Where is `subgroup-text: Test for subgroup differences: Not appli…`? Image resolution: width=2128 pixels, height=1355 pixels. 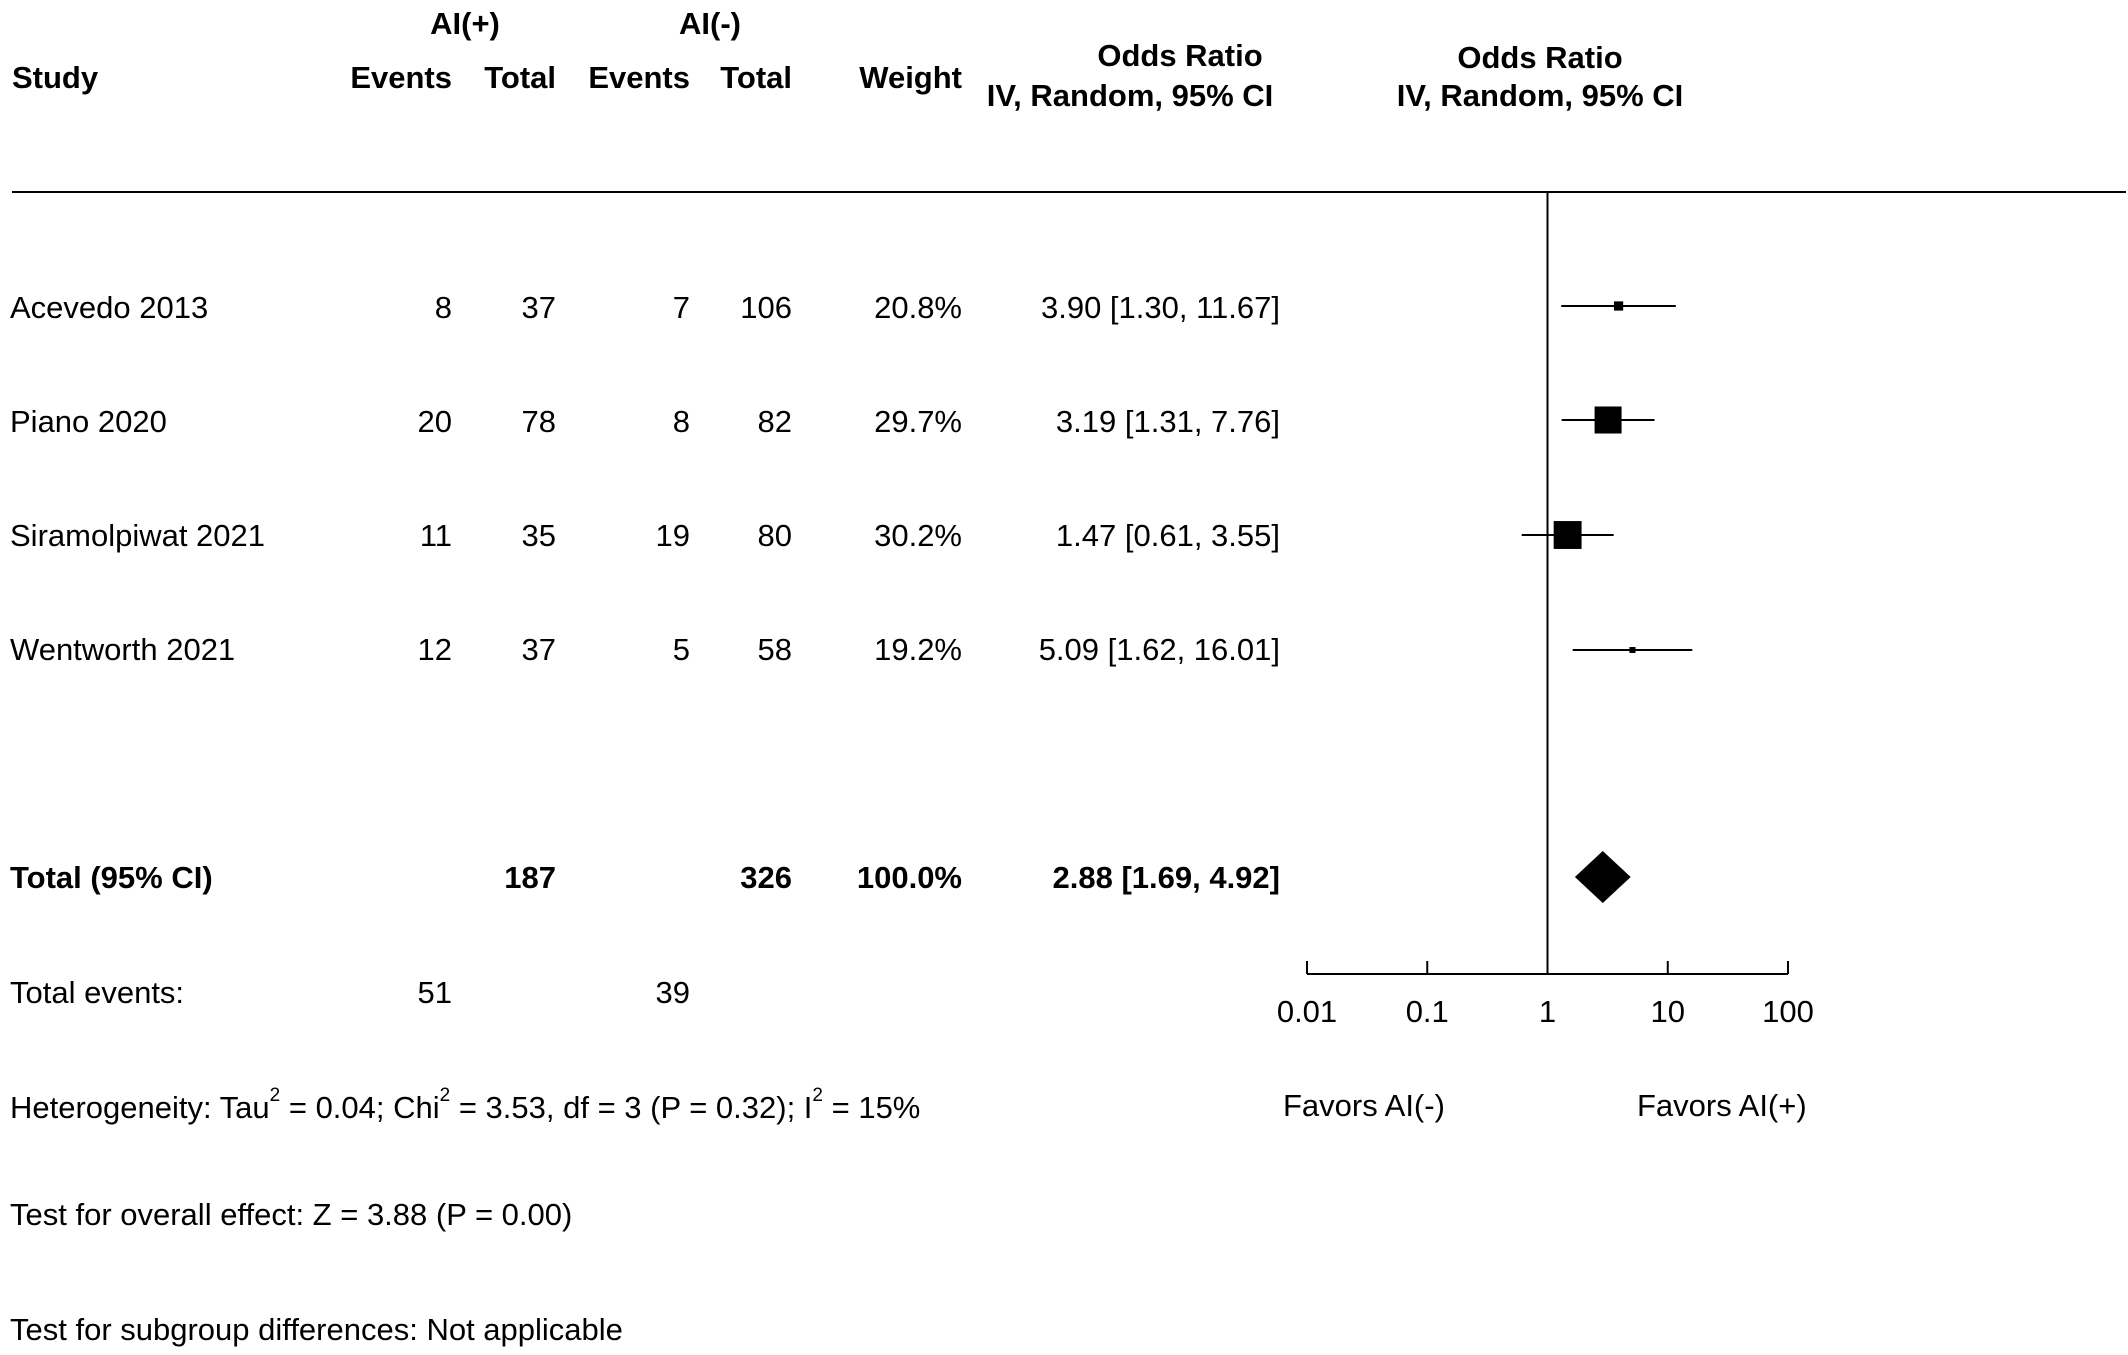 subgroup-text: Test for subgroup differences: Not appli… is located at coordinates (316, 1329).